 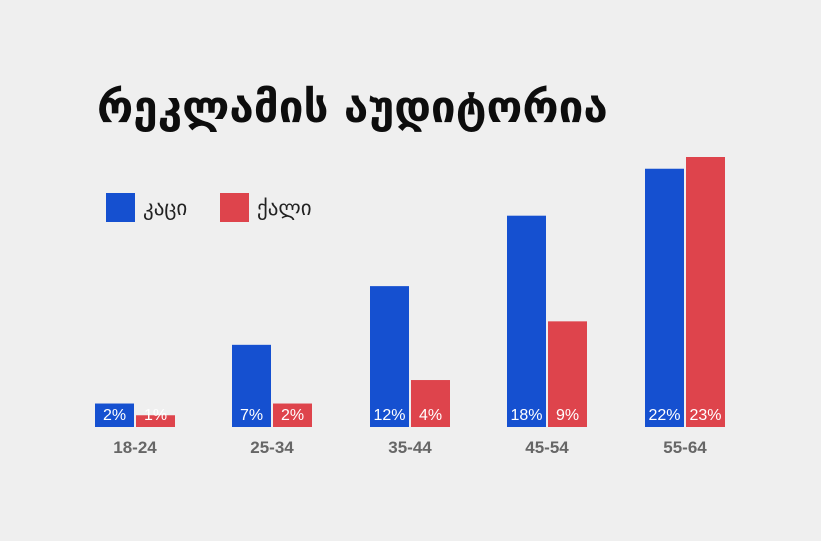 I want to click on legend-swatch-male, so click(x=120, y=207).